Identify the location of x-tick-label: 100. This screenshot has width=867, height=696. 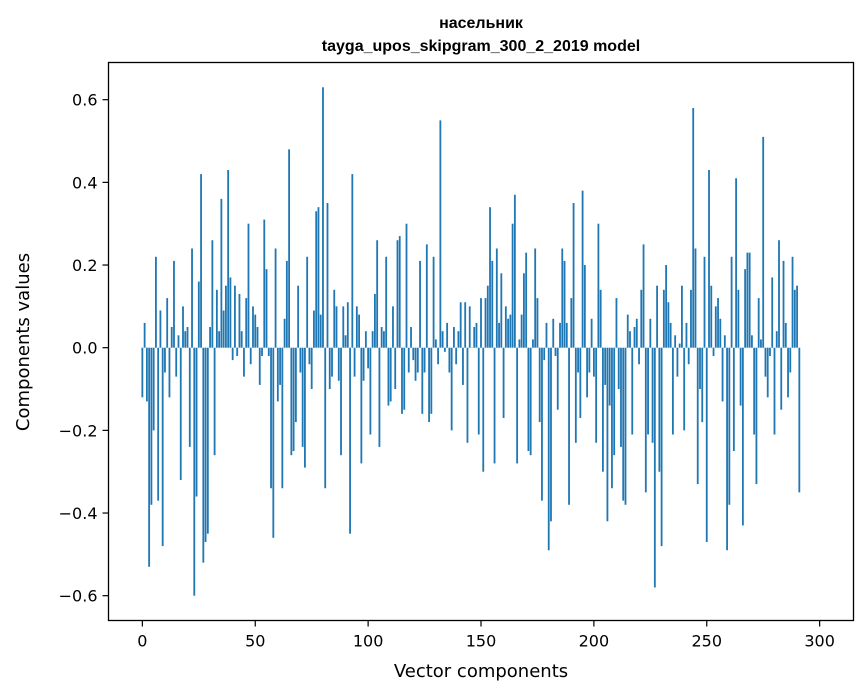
(368, 641).